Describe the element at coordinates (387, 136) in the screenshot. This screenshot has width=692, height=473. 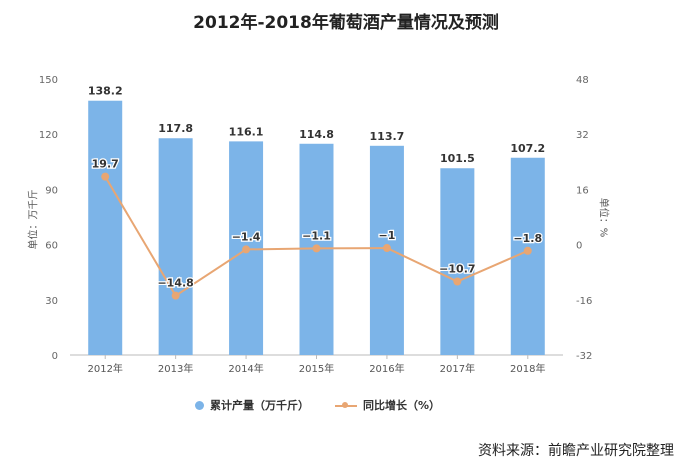
I see `bar-value-label: 113.7` at that location.